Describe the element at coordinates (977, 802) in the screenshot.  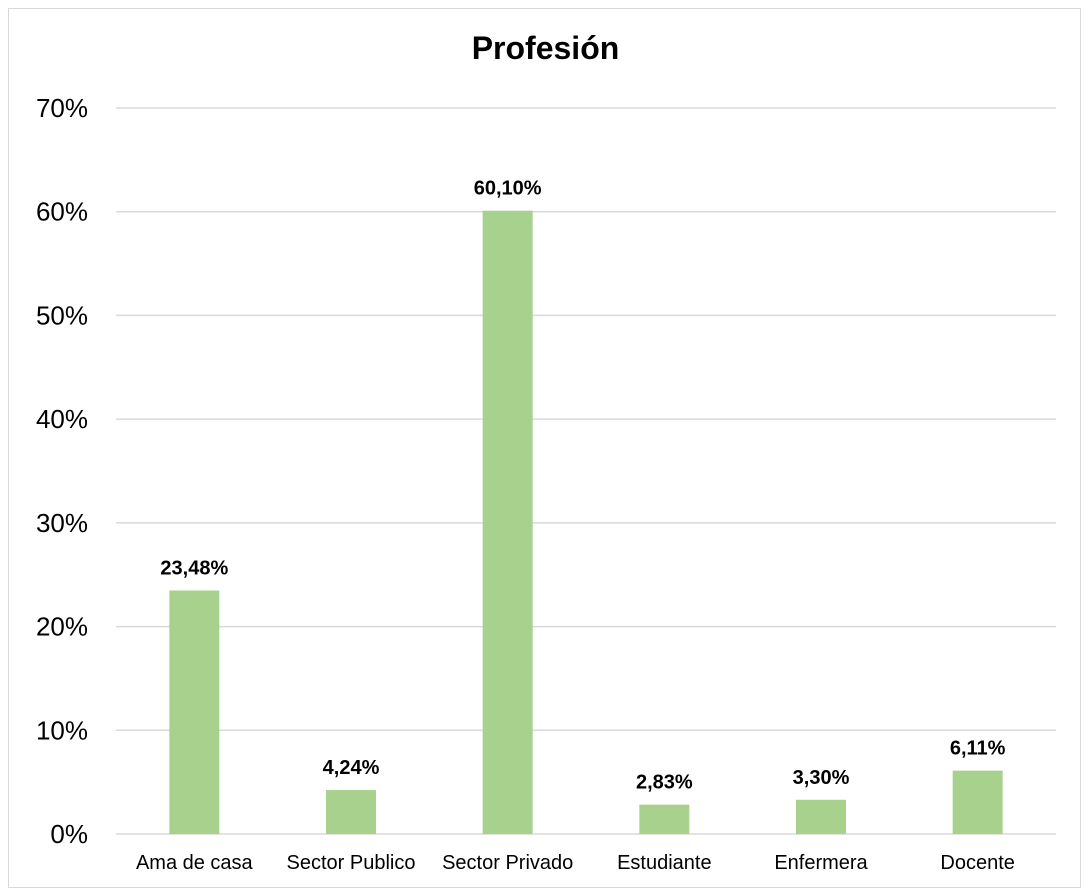
I see `bar-docente` at that location.